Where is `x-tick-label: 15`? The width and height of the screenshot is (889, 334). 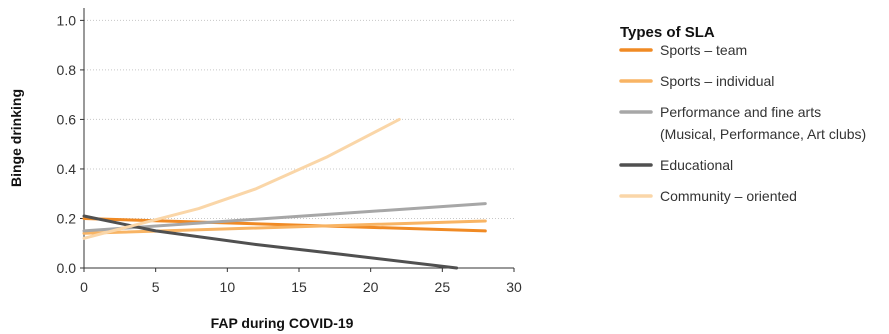 x-tick-label: 15 is located at coordinates (299, 287).